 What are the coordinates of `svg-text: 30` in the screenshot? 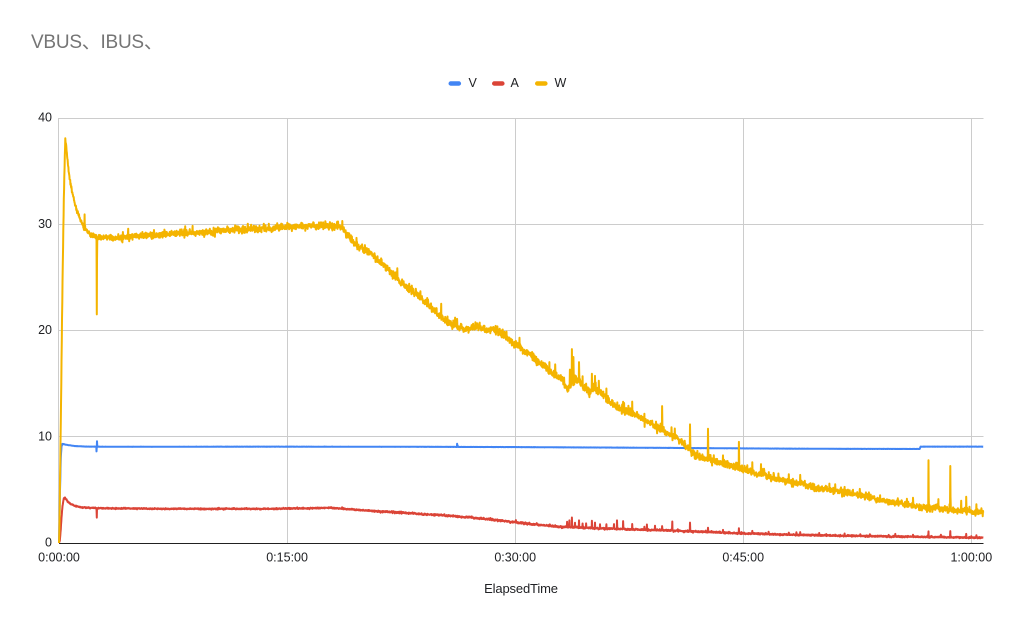 It's located at (45, 224).